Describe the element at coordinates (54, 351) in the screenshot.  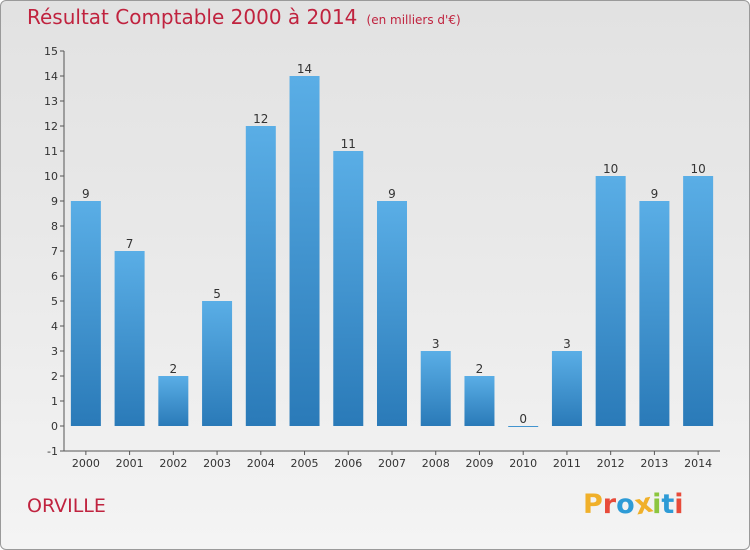
I see `y-tick-label: 3` at that location.